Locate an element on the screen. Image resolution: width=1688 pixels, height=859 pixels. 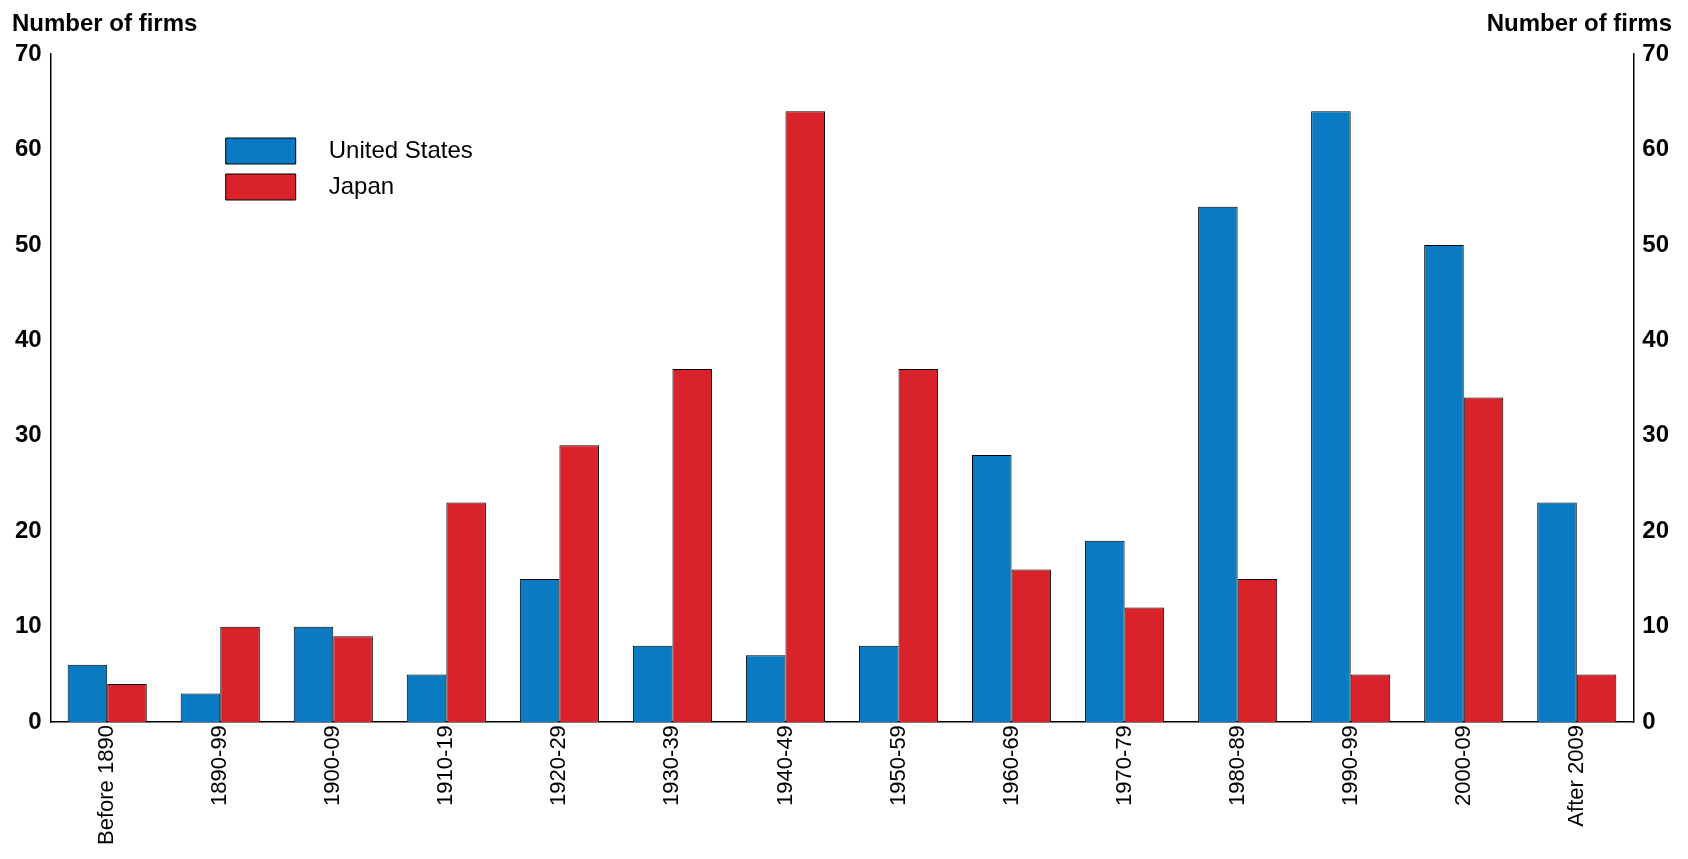
y2-tick-label: 20 is located at coordinates (1656, 529).